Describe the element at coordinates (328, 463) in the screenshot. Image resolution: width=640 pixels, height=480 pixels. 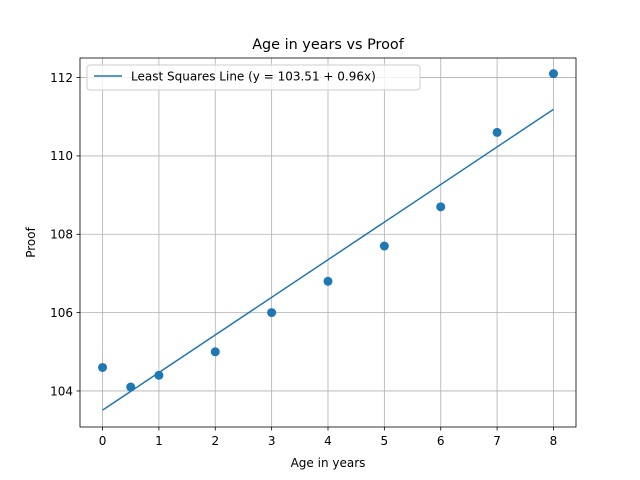
I see `x-axis-label: Age in years` at that location.